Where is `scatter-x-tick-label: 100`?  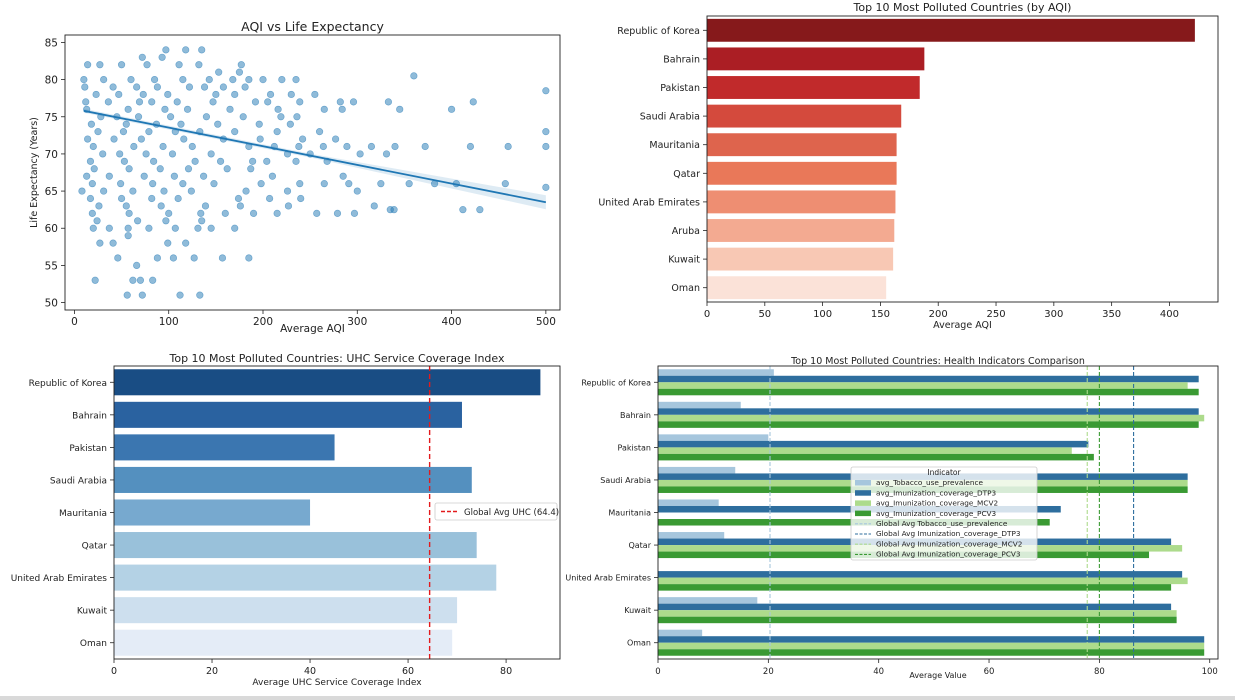 scatter-x-tick-label: 100 is located at coordinates (169, 322).